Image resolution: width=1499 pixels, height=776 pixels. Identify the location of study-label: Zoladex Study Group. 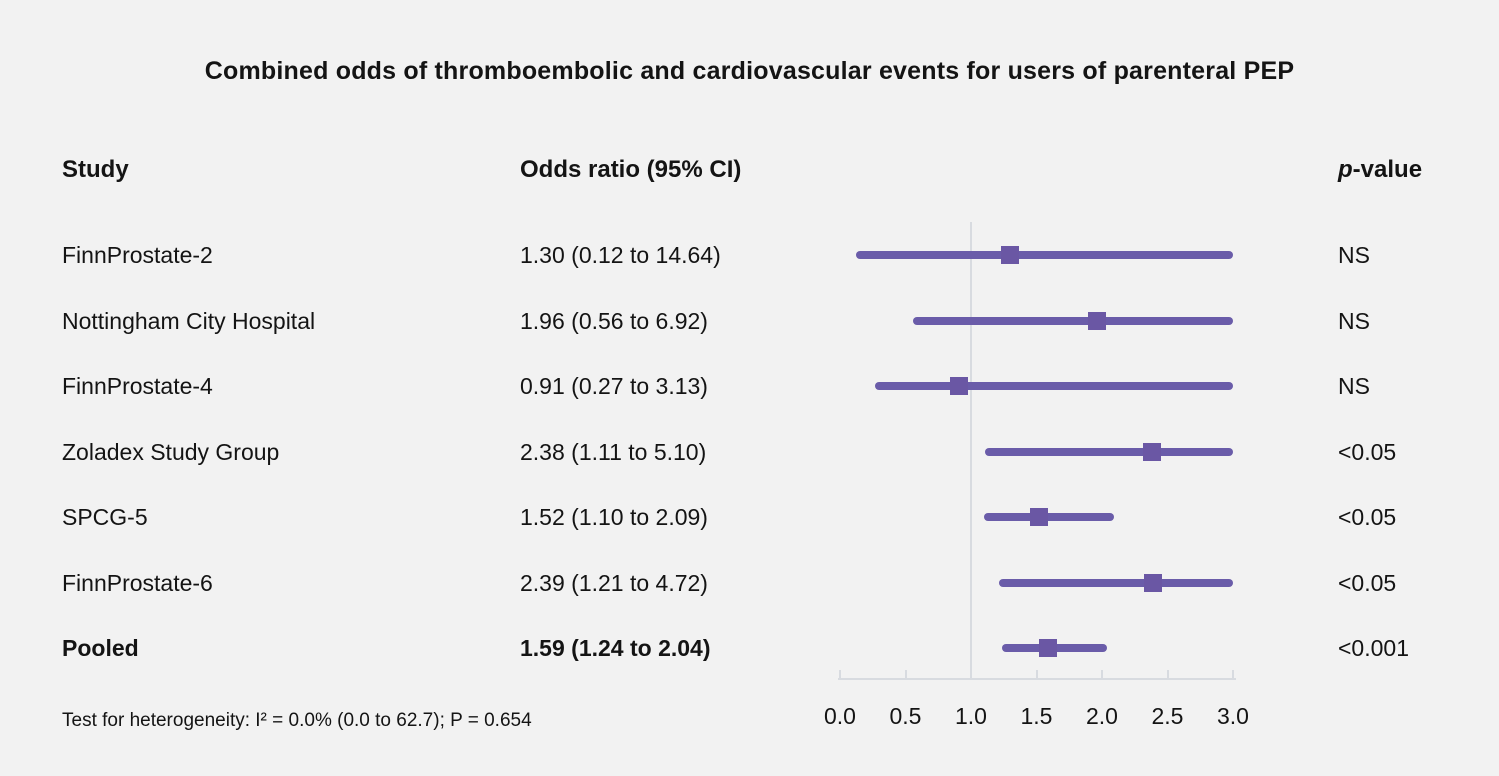
(171, 451).